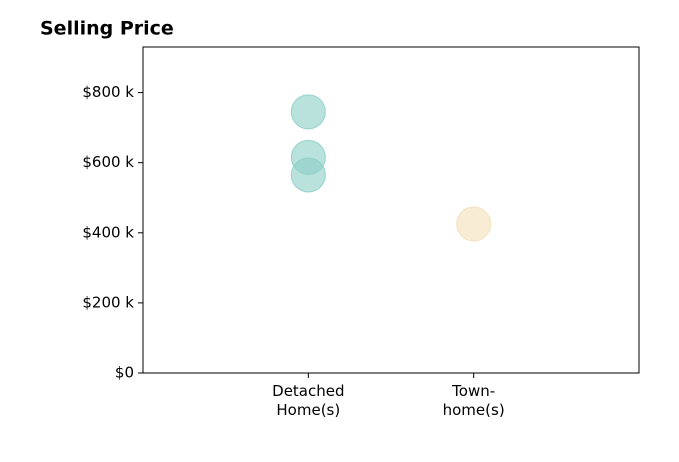 The image size is (679, 462). I want to click on y-tick-label: $800 k, so click(108, 92).